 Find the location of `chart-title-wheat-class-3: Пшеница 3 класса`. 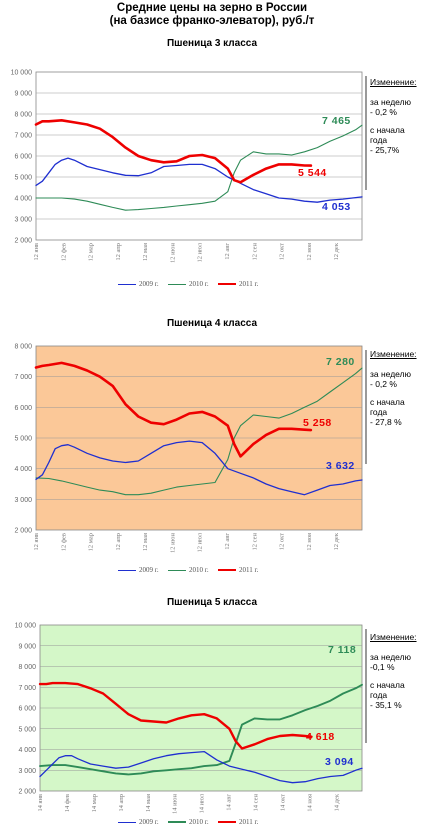

chart-title-wheat-class-3: Пшеница 3 класса is located at coordinates (212, 43).